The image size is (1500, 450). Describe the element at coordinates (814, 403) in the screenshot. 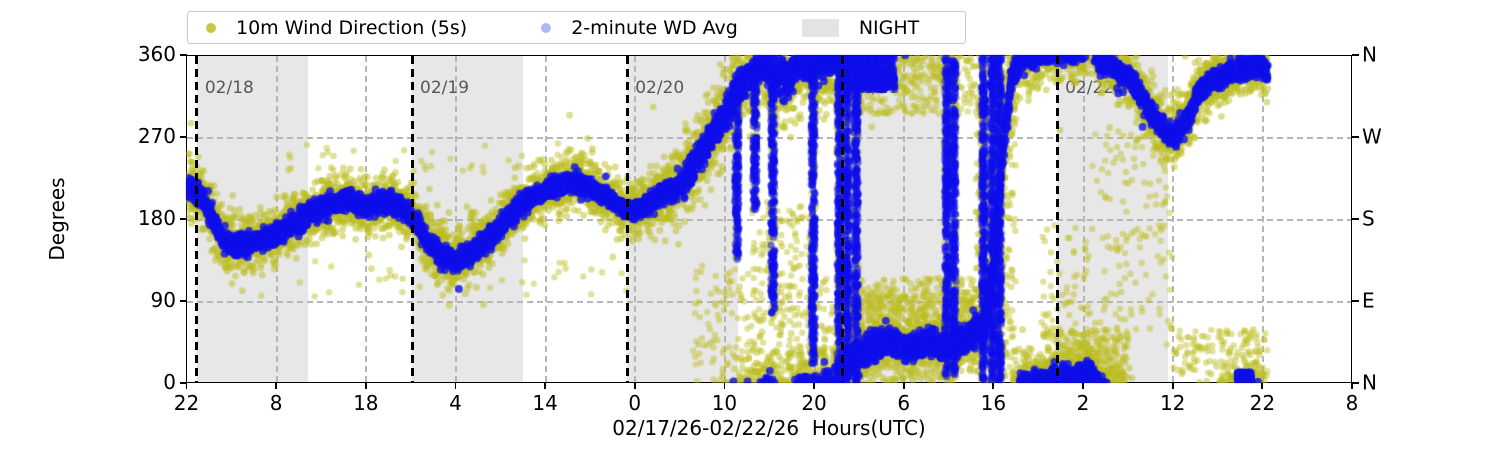

I see `x-tick-label: 20` at that location.